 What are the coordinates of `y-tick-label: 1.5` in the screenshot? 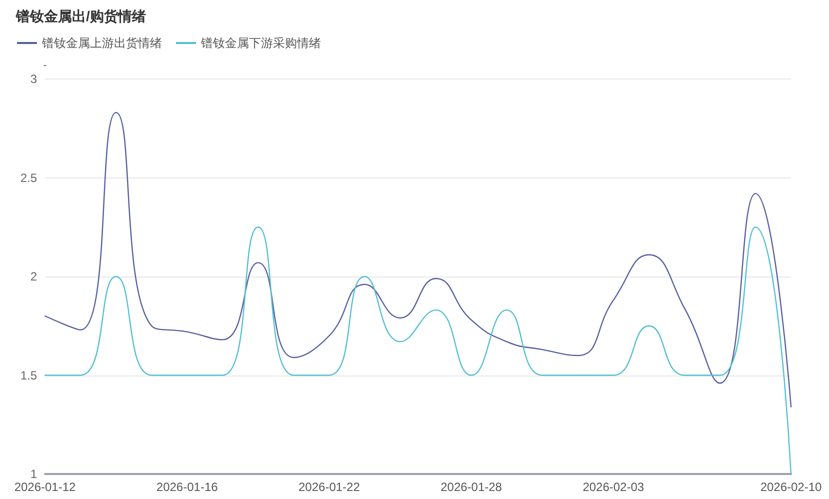 It's located at (29, 375).